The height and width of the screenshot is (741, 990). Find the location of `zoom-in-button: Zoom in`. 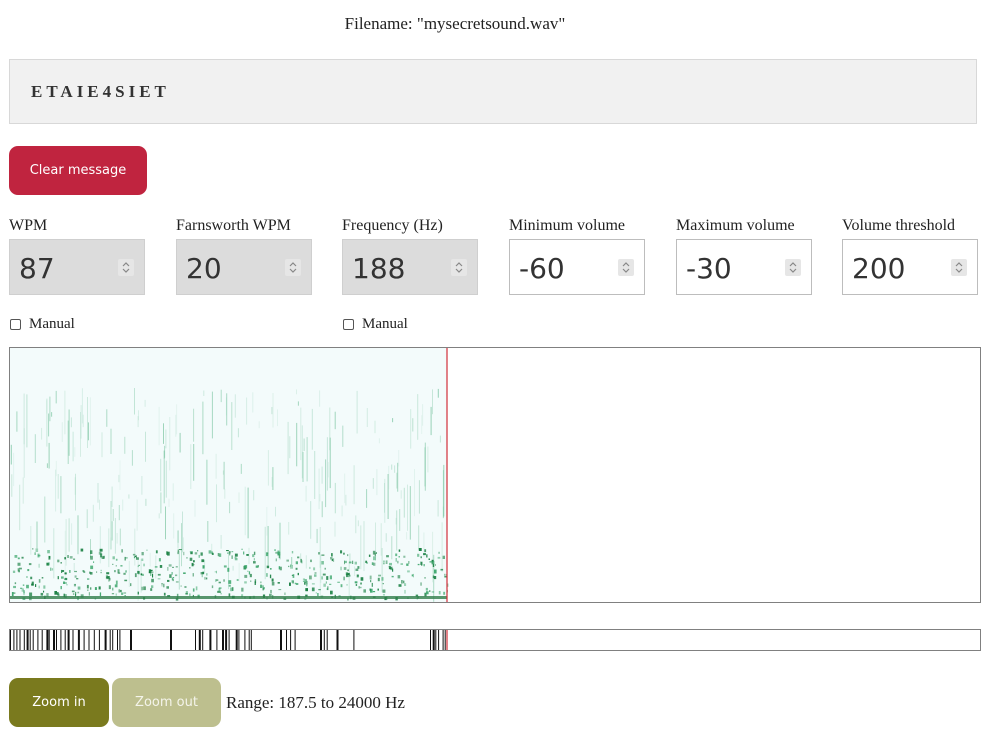

zoom-in-button: Zoom in is located at coordinates (59, 702).